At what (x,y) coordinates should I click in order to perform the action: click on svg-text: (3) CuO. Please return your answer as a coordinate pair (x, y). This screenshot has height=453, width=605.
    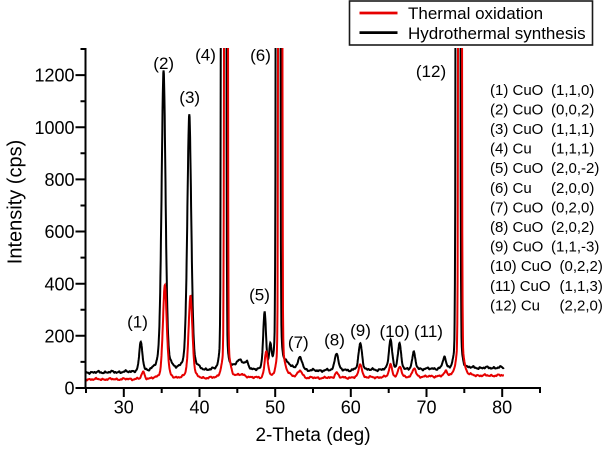
    Looking at the image, I should click on (516, 129).